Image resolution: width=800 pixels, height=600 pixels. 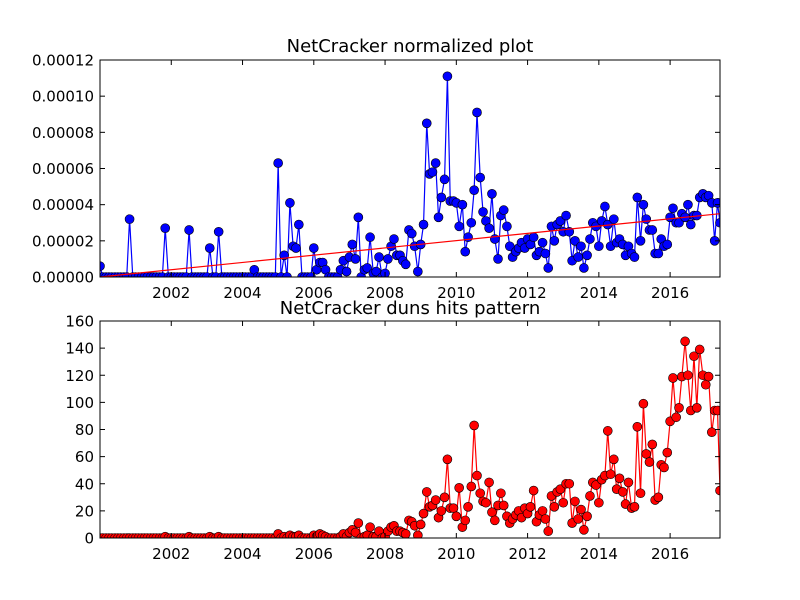 What do you see at coordinates (79, 403) in the screenshot?
I see `duns-hits-y-tick-label: 100` at bounding box center [79, 403].